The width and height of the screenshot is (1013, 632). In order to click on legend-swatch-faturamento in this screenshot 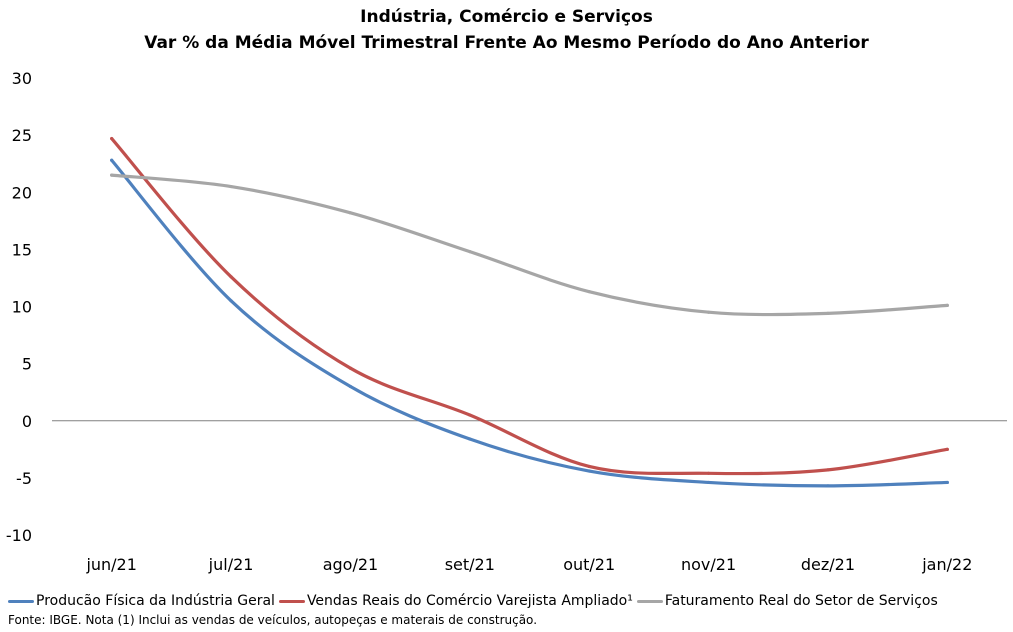, I will do `click(649, 601)`.